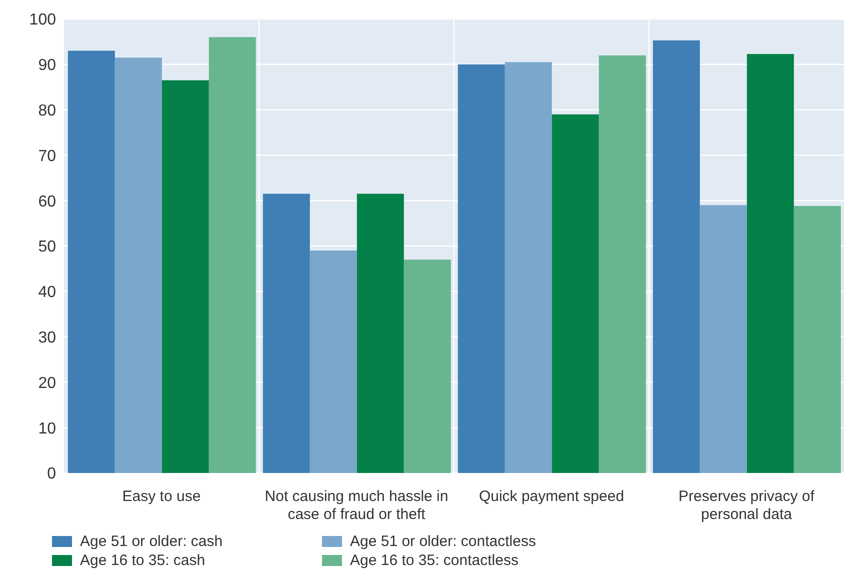 This screenshot has width=852, height=581. I want to click on y-tick-label: 70, so click(47, 156).